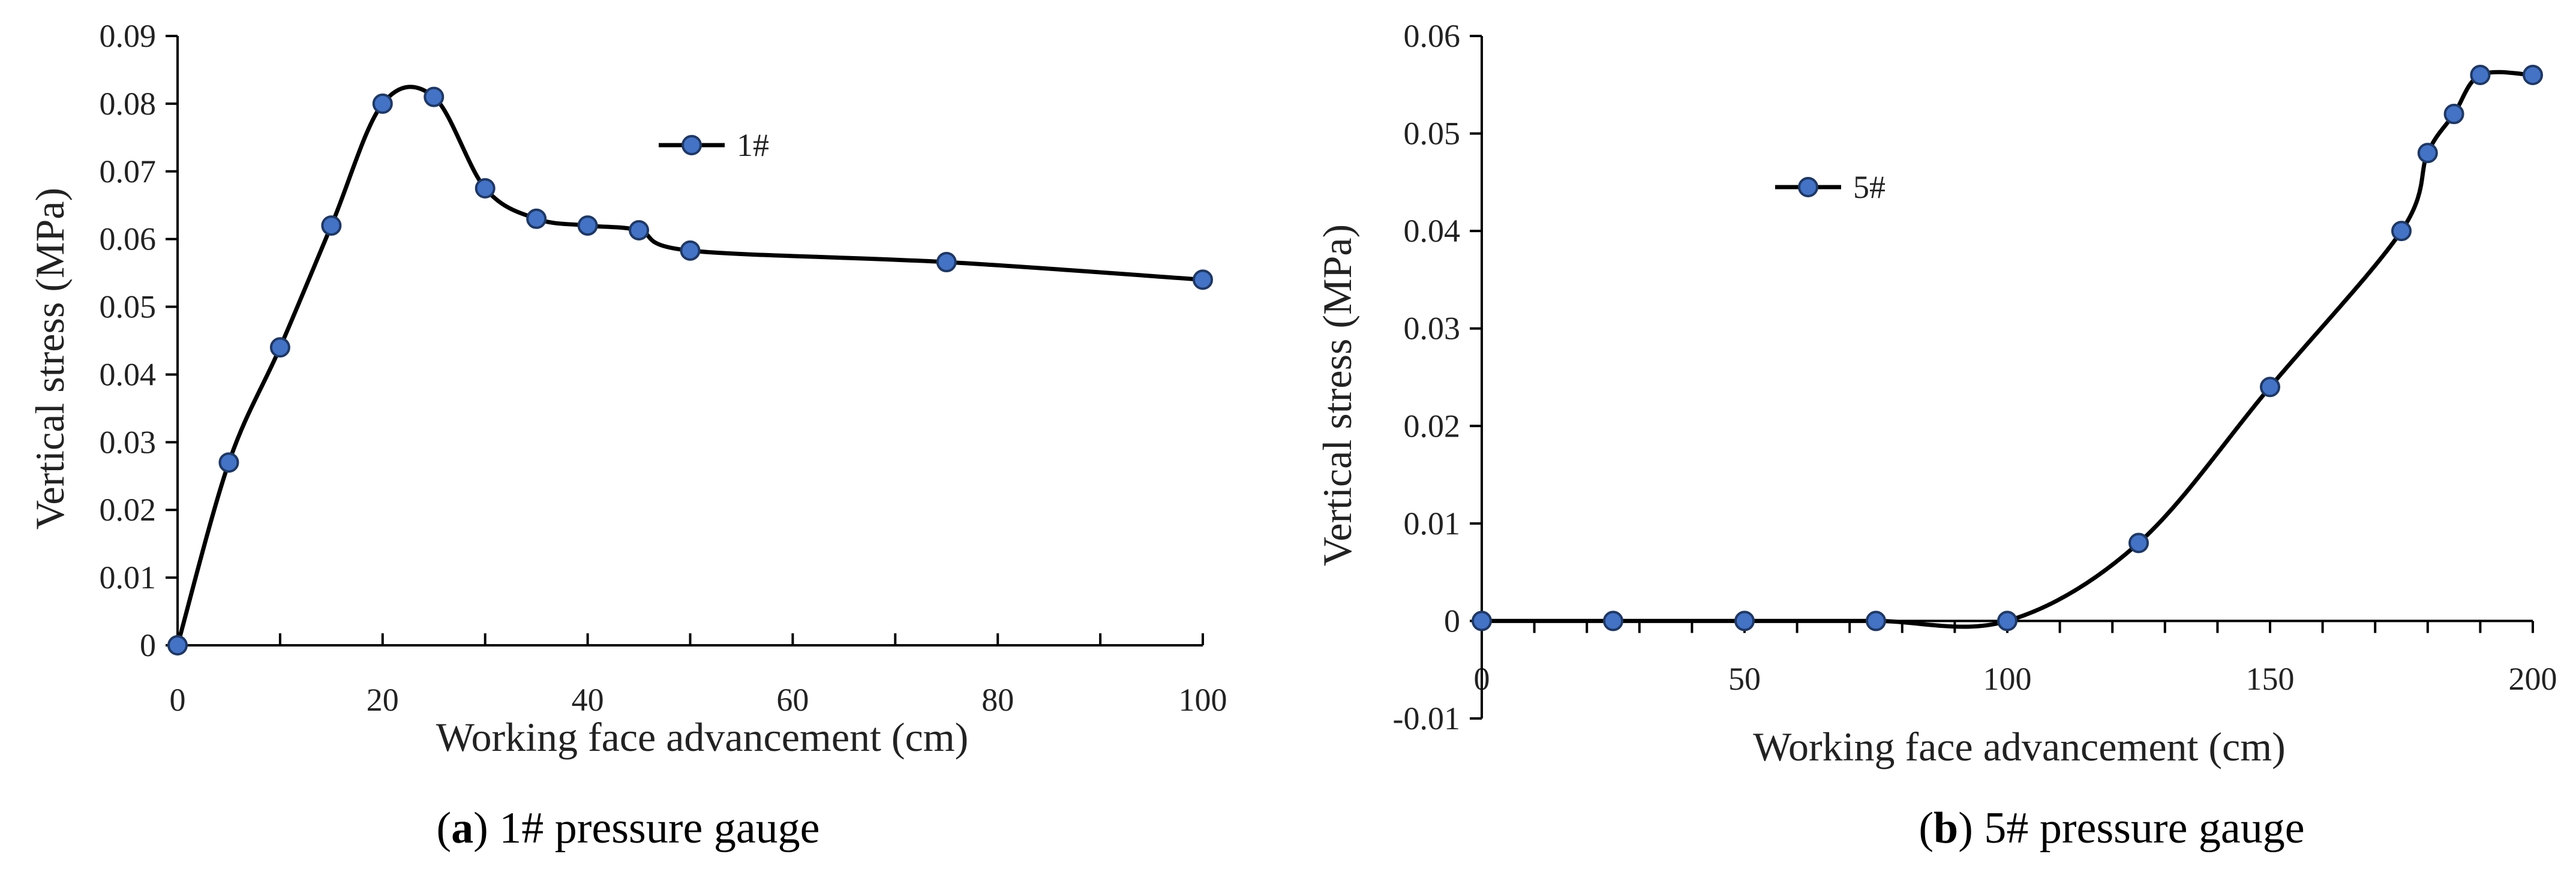 Image resolution: width=2576 pixels, height=869 pixels. Describe the element at coordinates (1452, 621) in the screenshot. I see `chart-b-y-tick-label: 0` at that location.